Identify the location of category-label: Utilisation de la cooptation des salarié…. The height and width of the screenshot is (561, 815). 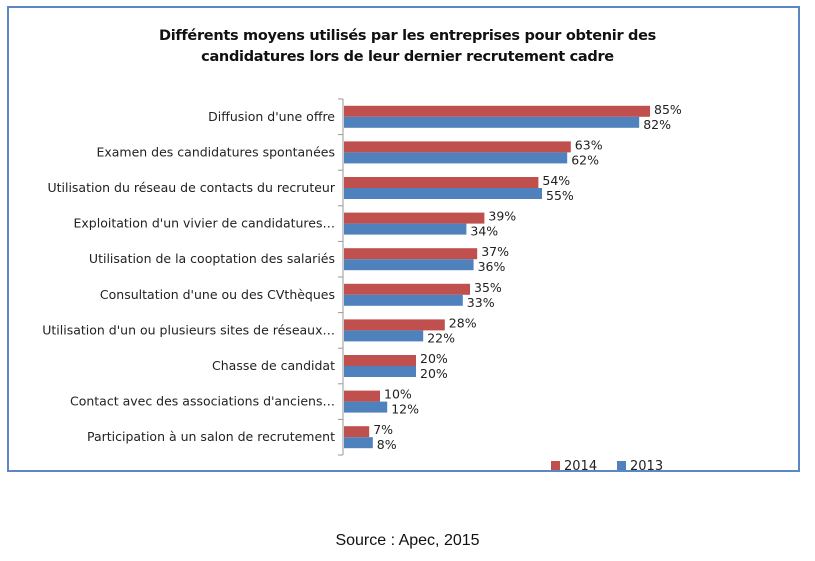
(212, 258).